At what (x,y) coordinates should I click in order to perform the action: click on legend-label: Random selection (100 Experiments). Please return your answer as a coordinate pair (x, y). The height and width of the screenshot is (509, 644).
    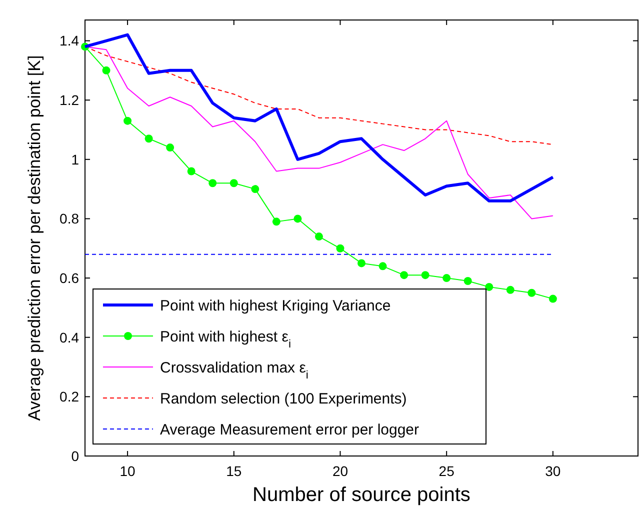
    Looking at the image, I should click on (283, 399).